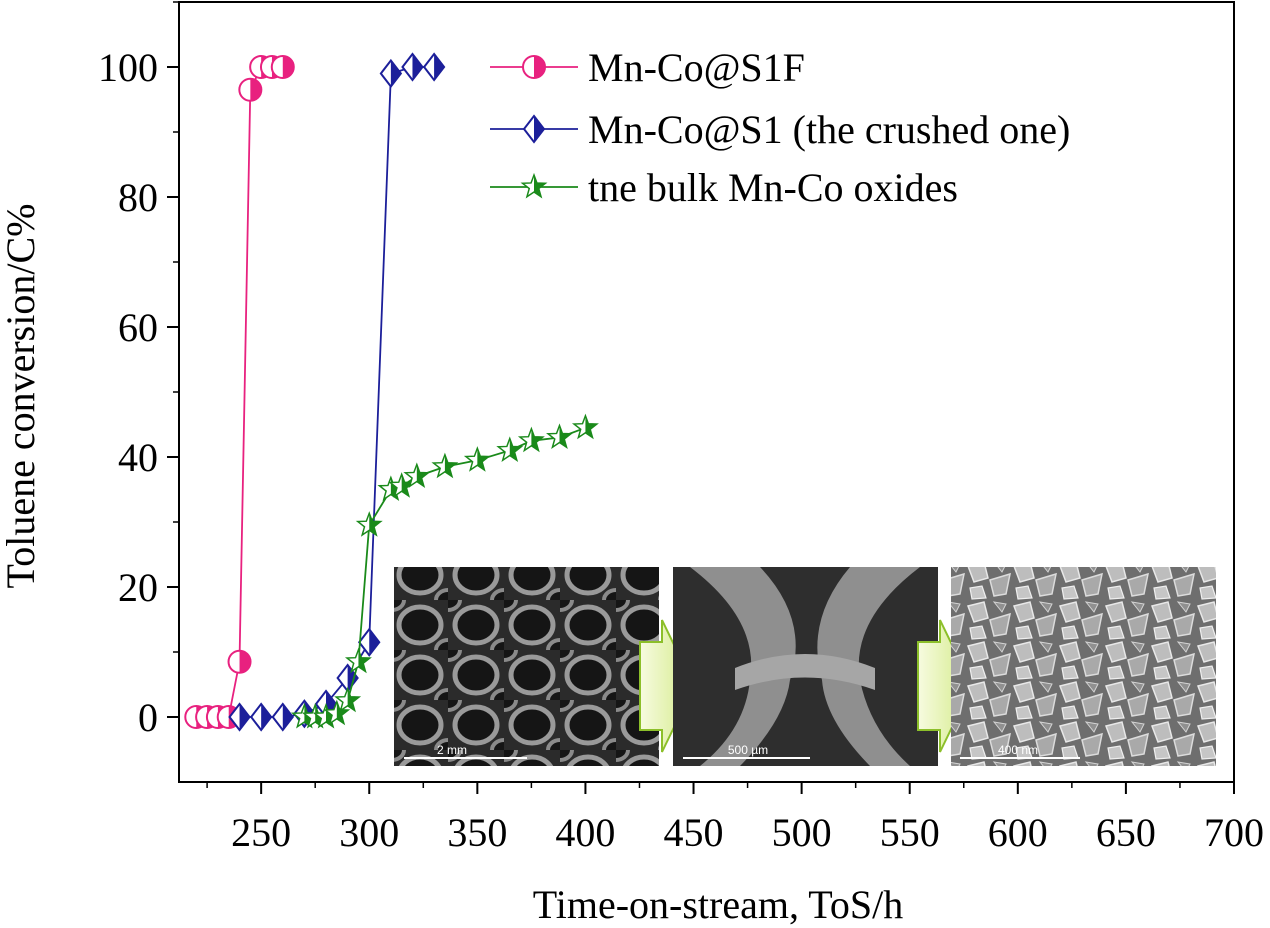 The width and height of the screenshot is (1270, 928). I want to click on x-axis-label: Time-on-stream, ToS/h, so click(718, 904).